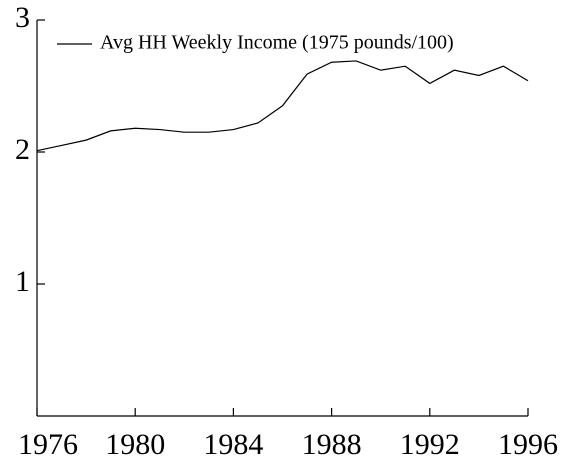 The image size is (584, 468). I want to click on y-tick-label: 2, so click(22, 149).